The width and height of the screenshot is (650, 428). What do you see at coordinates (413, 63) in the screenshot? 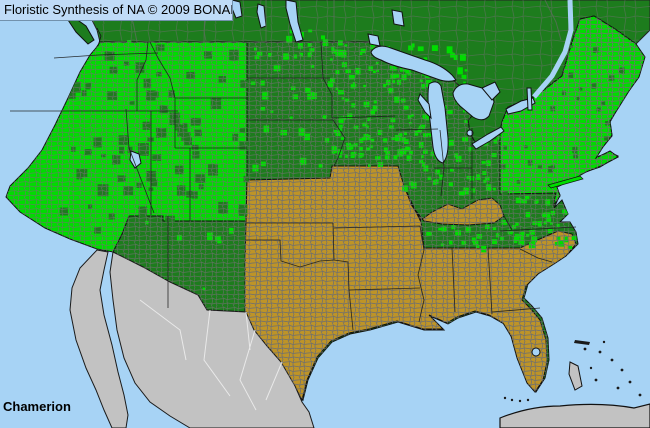
I see `lake-superior` at bounding box center [413, 63].